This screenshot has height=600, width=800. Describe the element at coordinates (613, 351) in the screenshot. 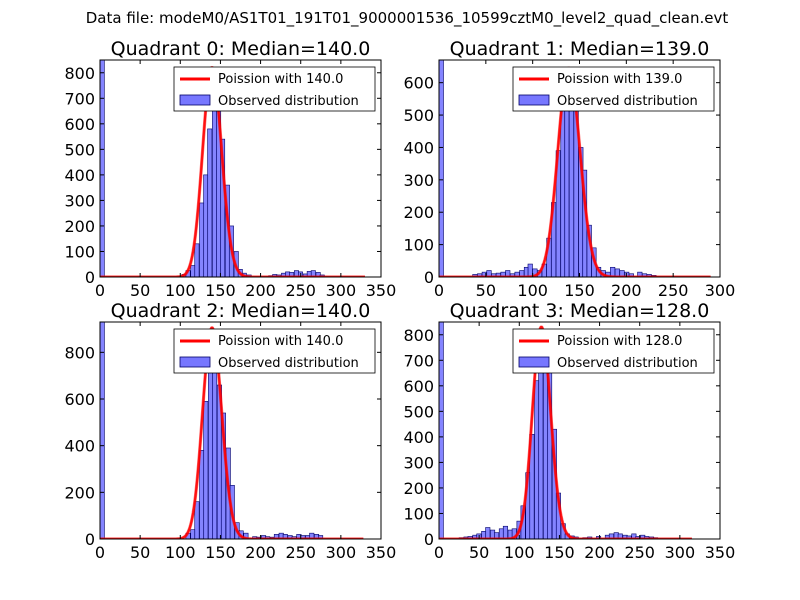

I see `legend: Poission with 128.0 Observed distribution` at that location.